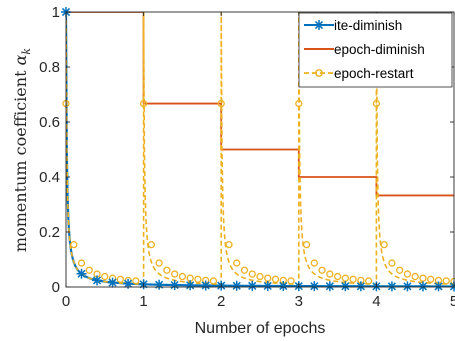  I want to click on legend-entry-epoch-restart: epoch-restart, so click(359, 73).